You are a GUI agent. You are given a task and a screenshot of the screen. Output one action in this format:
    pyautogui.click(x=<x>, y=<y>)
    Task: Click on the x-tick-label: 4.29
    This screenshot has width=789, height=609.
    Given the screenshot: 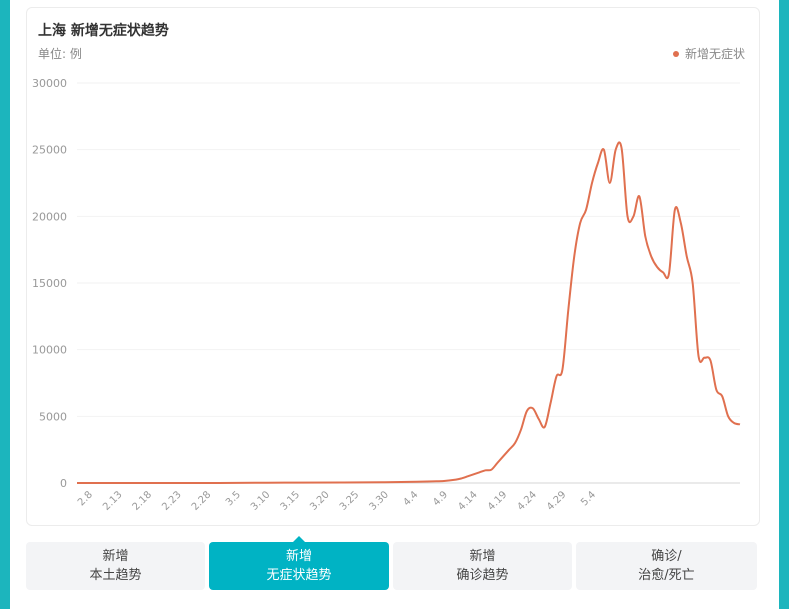 What is the action you would take?
    pyautogui.click(x=557, y=501)
    